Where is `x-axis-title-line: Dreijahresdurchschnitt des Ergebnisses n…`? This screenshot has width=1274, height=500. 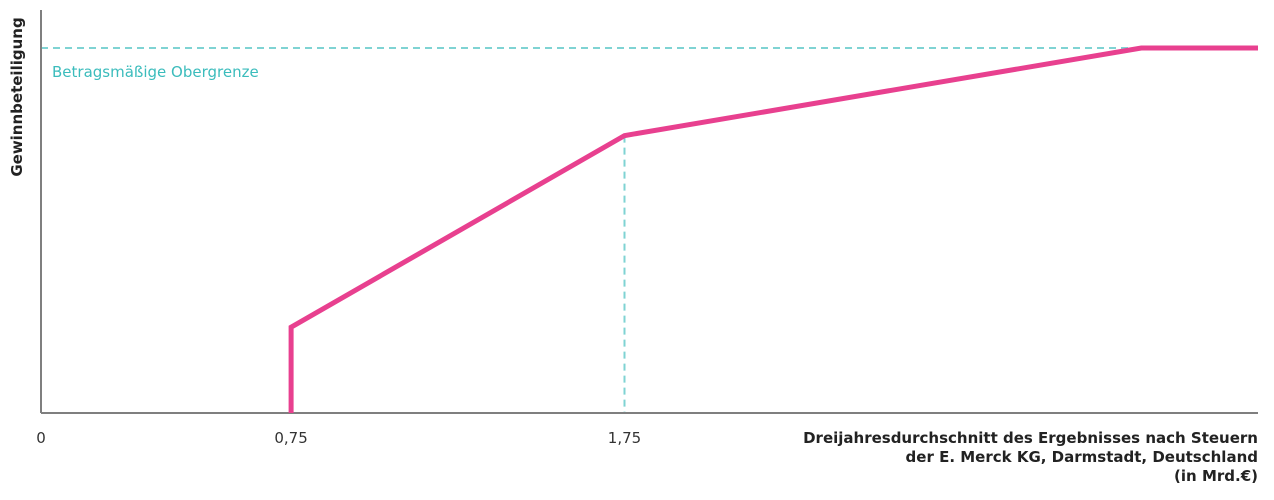 x-axis-title-line: Dreijahresdurchschnitt des Ergebnisses n… is located at coordinates (1030, 438).